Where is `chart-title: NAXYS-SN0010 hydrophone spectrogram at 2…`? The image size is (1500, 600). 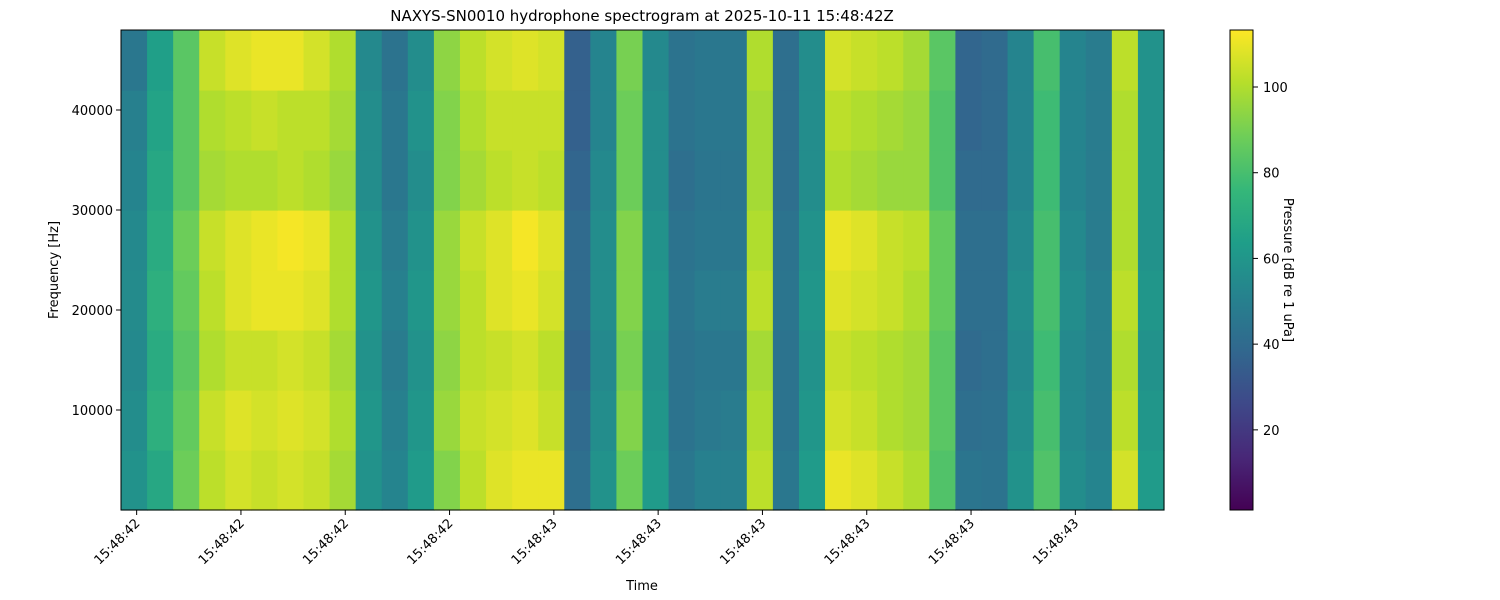 chart-title: NAXYS-SN0010 hydrophone spectrogram at 2… is located at coordinates (642, 16).